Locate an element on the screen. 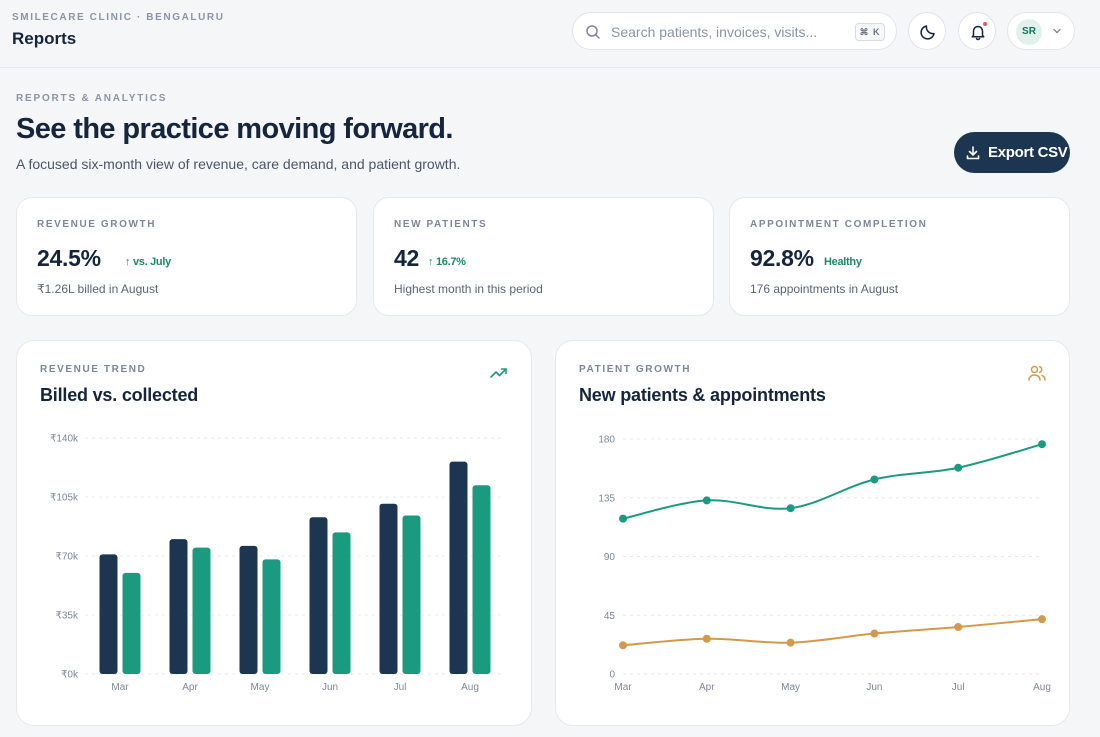 Image resolution: width=1100 pixels, height=737 pixels. card-eyebrow: REVENUE TREND is located at coordinates (93, 369).